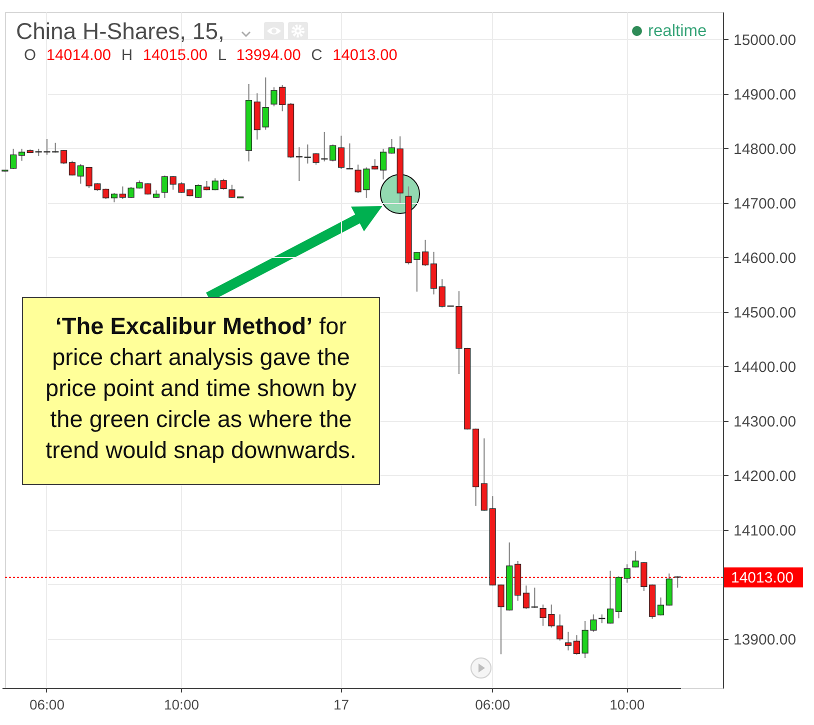 The height and width of the screenshot is (725, 814). Describe the element at coordinates (762, 577) in the screenshot. I see `ref-line-label: 14013.00` at that location.